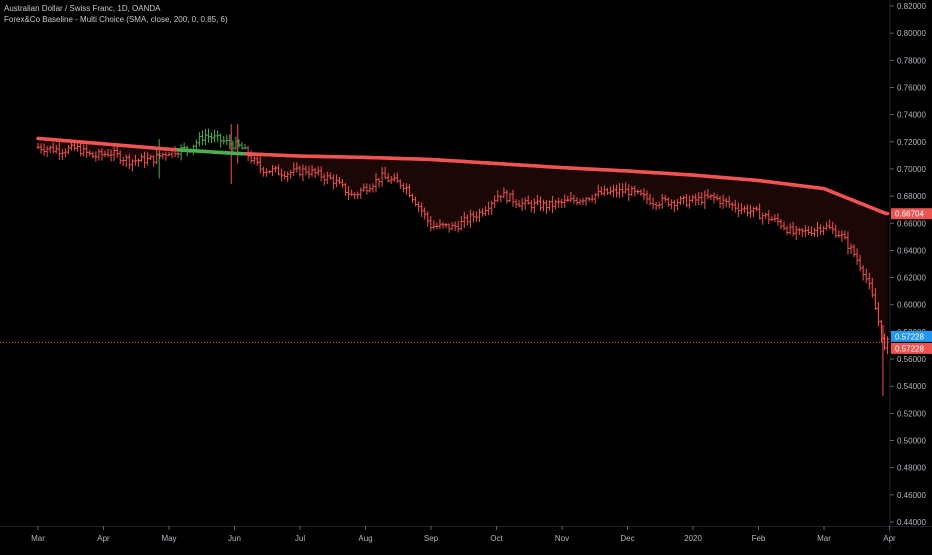 Image resolution: width=932 pixels, height=555 pixels. I want to click on price-tag-current: 0.57228, so click(911, 336).